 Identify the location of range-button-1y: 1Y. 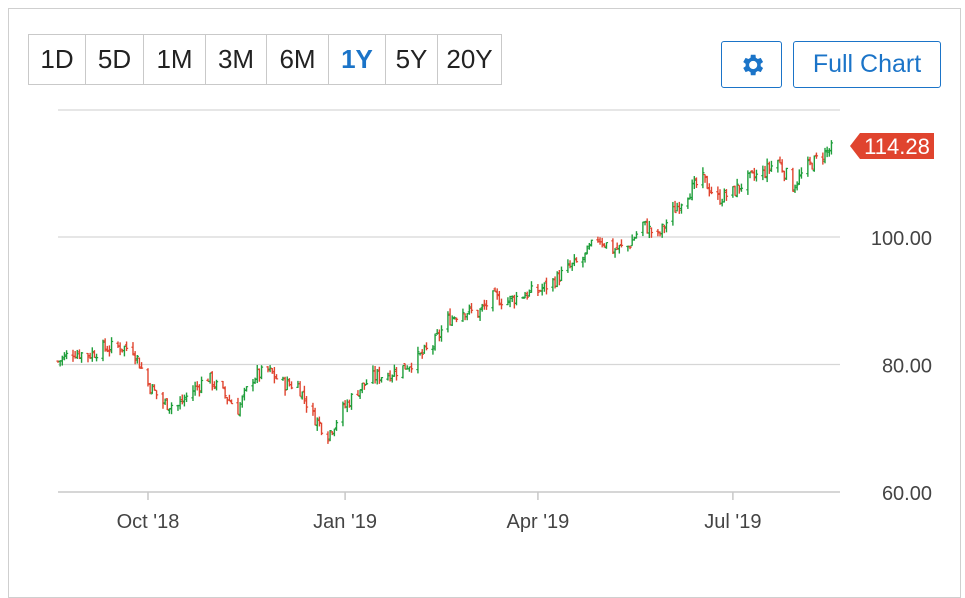
(357, 59).